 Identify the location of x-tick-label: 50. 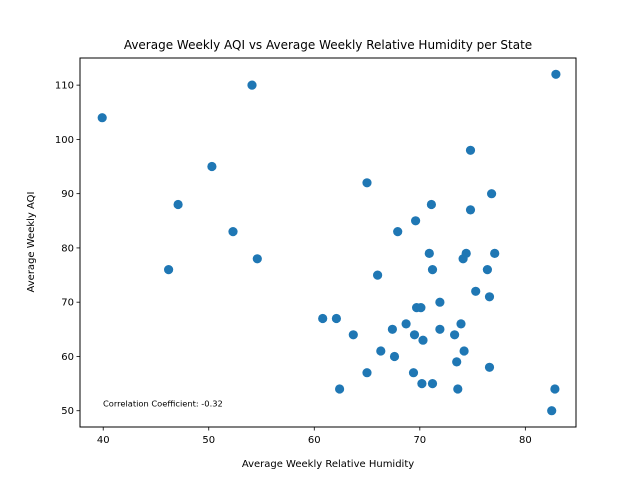
(208, 440).